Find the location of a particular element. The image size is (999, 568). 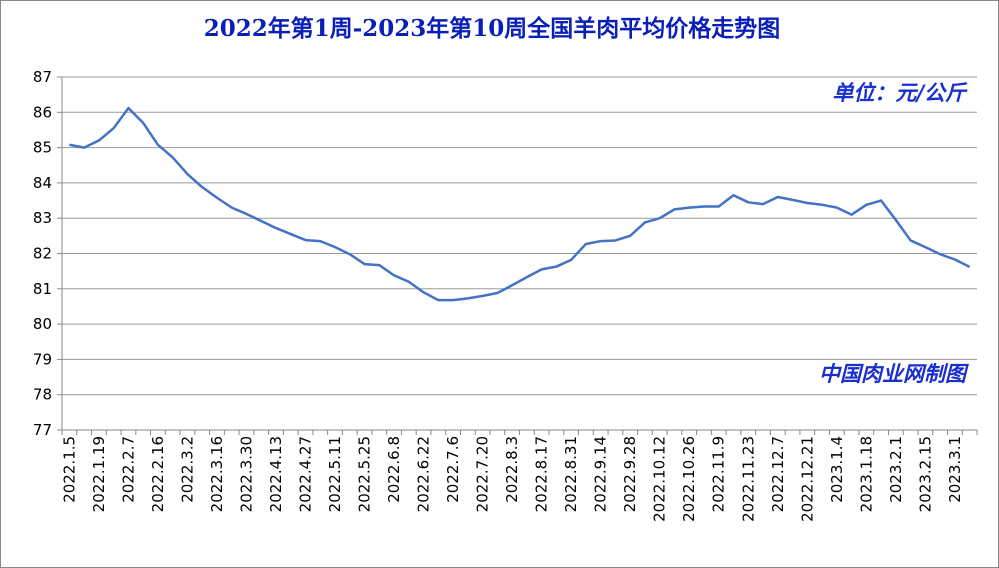

y-tick-label: 84 is located at coordinates (42, 183).